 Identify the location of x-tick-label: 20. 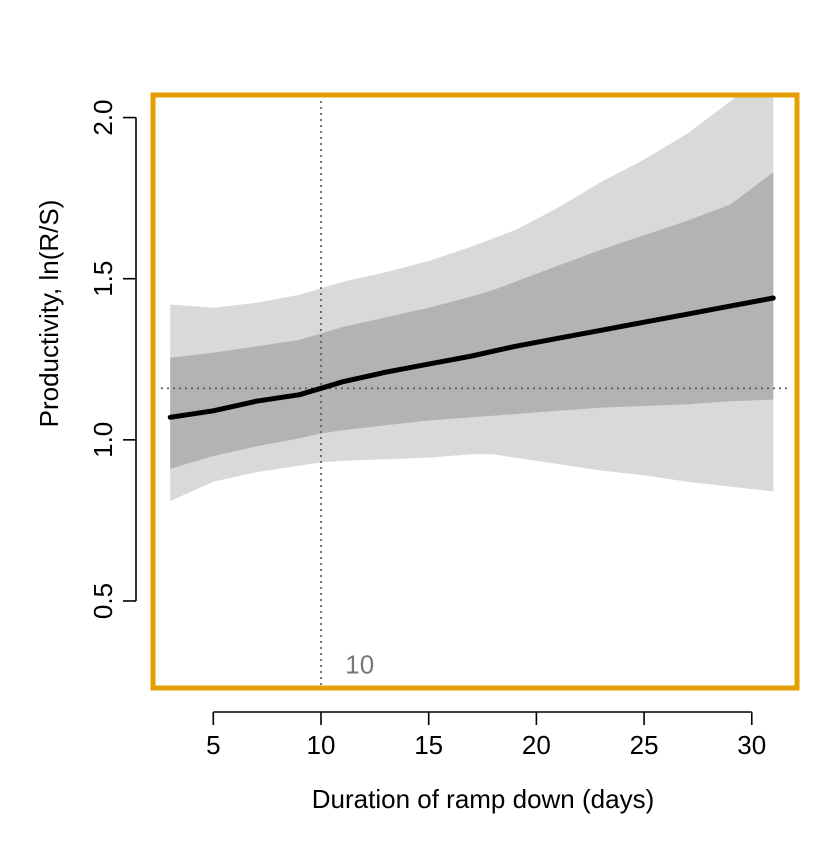
(536, 745).